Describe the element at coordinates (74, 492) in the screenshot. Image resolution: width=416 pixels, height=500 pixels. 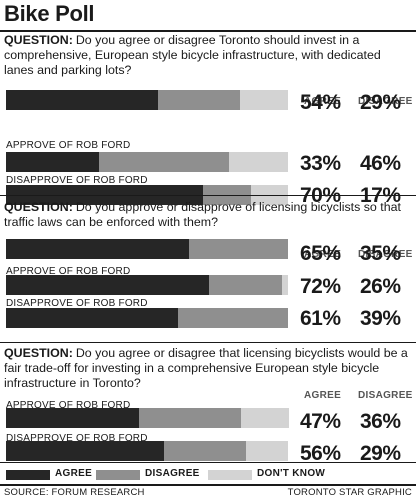
I see `source-note: SOURCE: FORUM RESEARCH` at that location.